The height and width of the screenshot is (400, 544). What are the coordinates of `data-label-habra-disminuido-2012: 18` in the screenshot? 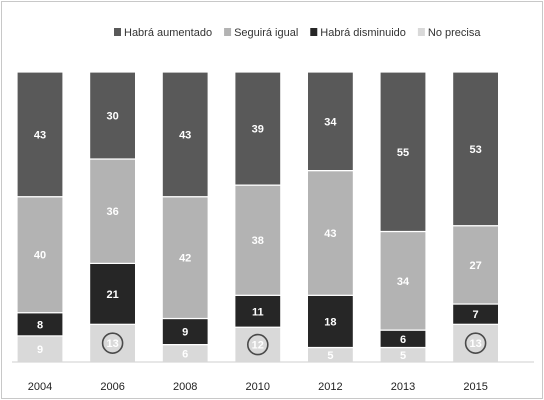 It's located at (330, 322).